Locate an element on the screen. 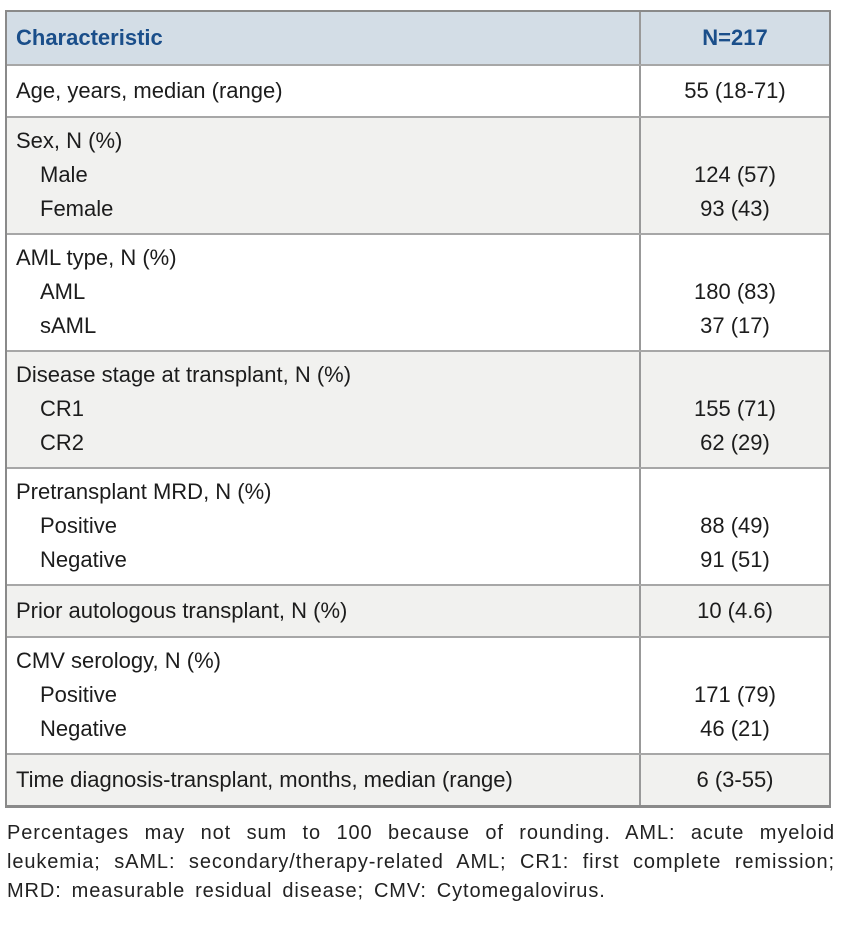 Image resolution: width=841 pixels, height=942 pixels. row-sub-label: AML is located at coordinates (63, 291).